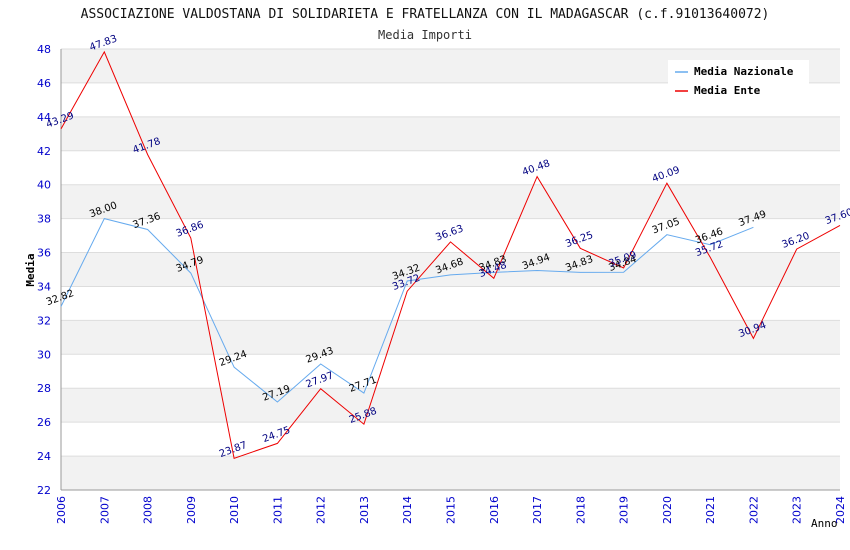  Describe the element at coordinates (44, 117) in the screenshot. I see `y-tick-label: 44` at that location.